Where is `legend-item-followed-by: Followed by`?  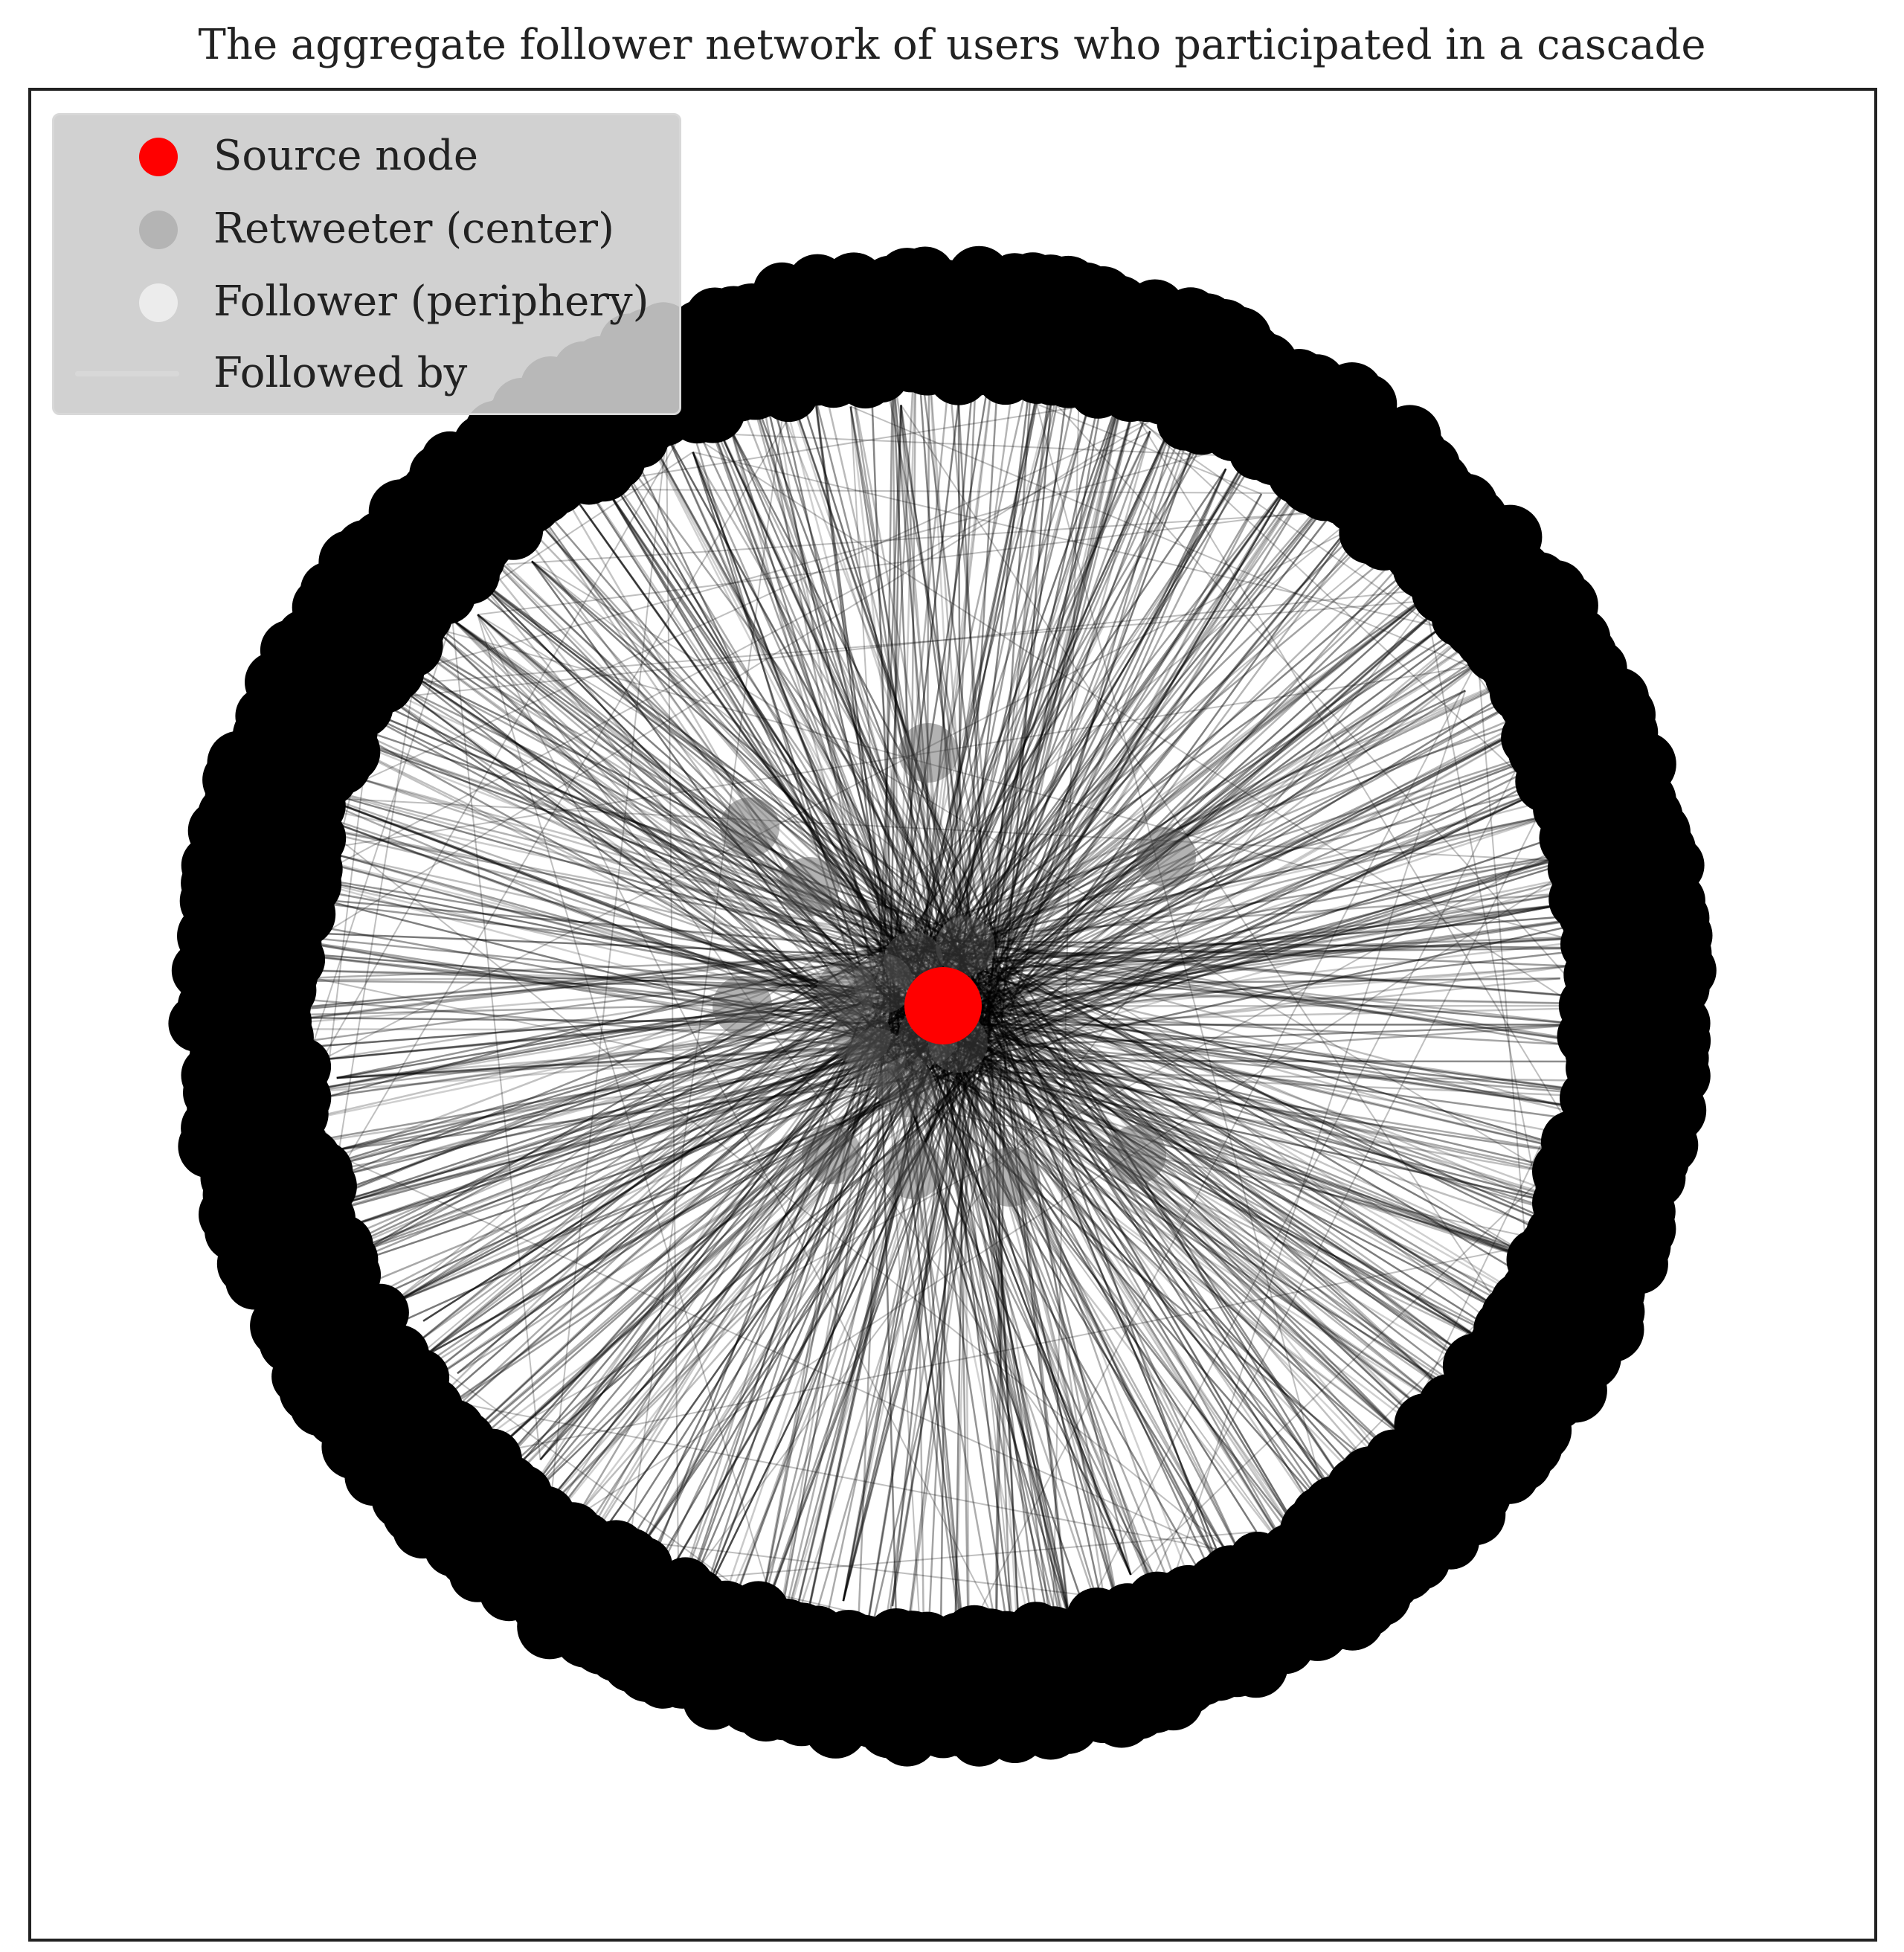
legend-item-followed-by: Followed by is located at coordinates (366, 373).